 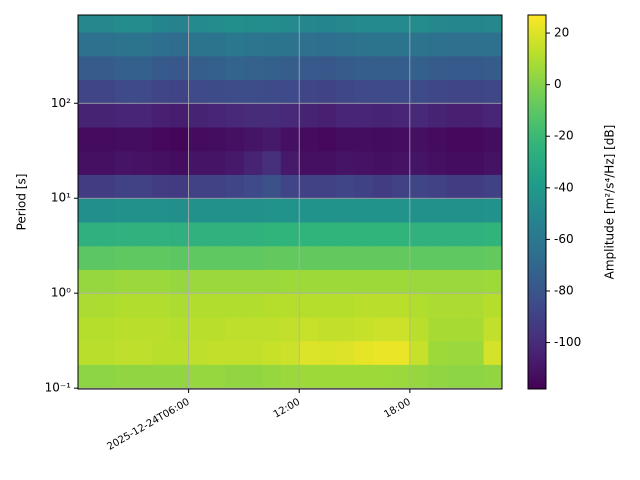 What do you see at coordinates (61, 103) in the screenshot?
I see `y-tick-label: 10²` at bounding box center [61, 103].